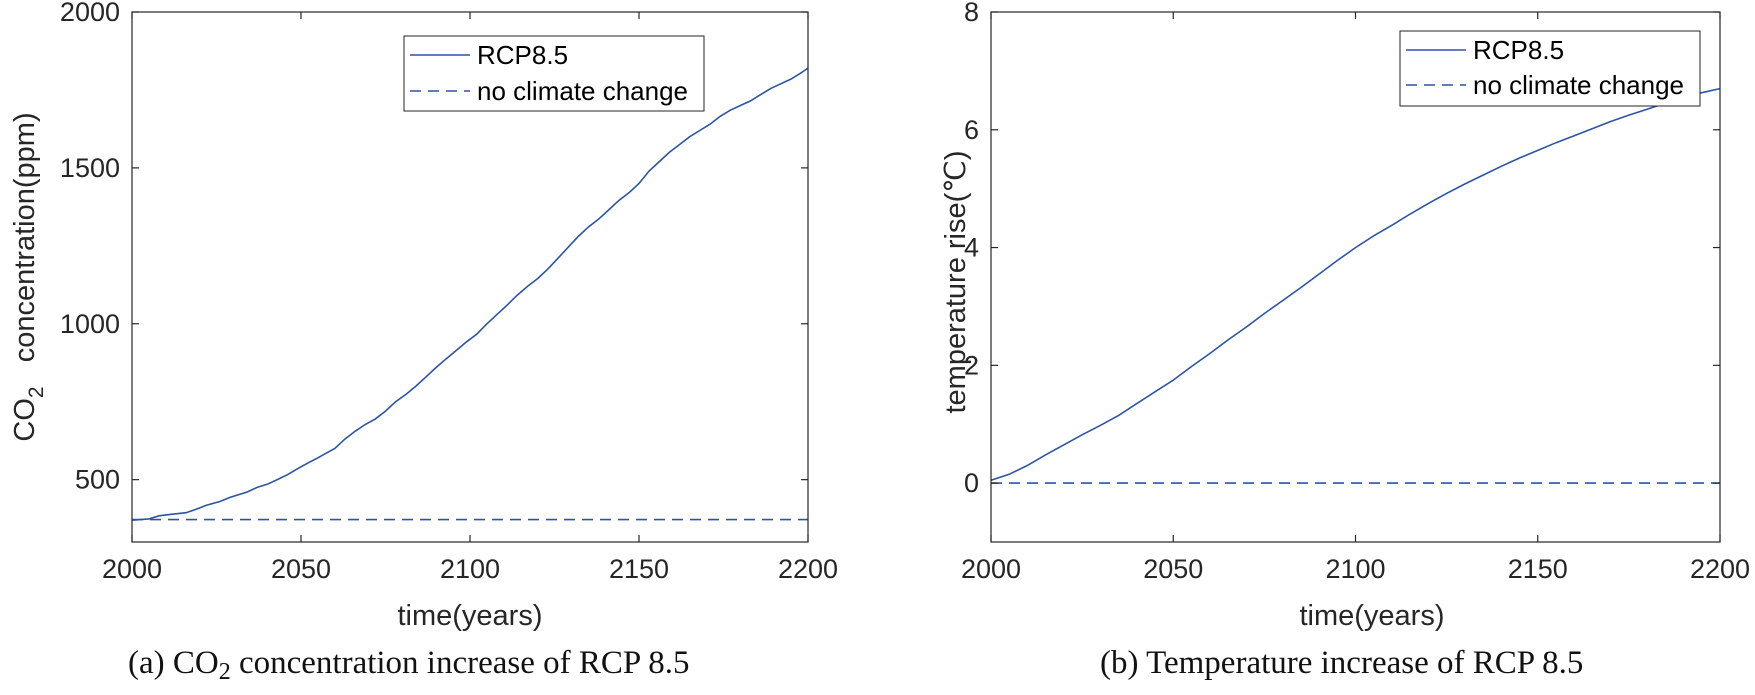 The height and width of the screenshot is (695, 1755). What do you see at coordinates (90, 324) in the screenshot?
I see `y-tick-label-a: 1000` at bounding box center [90, 324].